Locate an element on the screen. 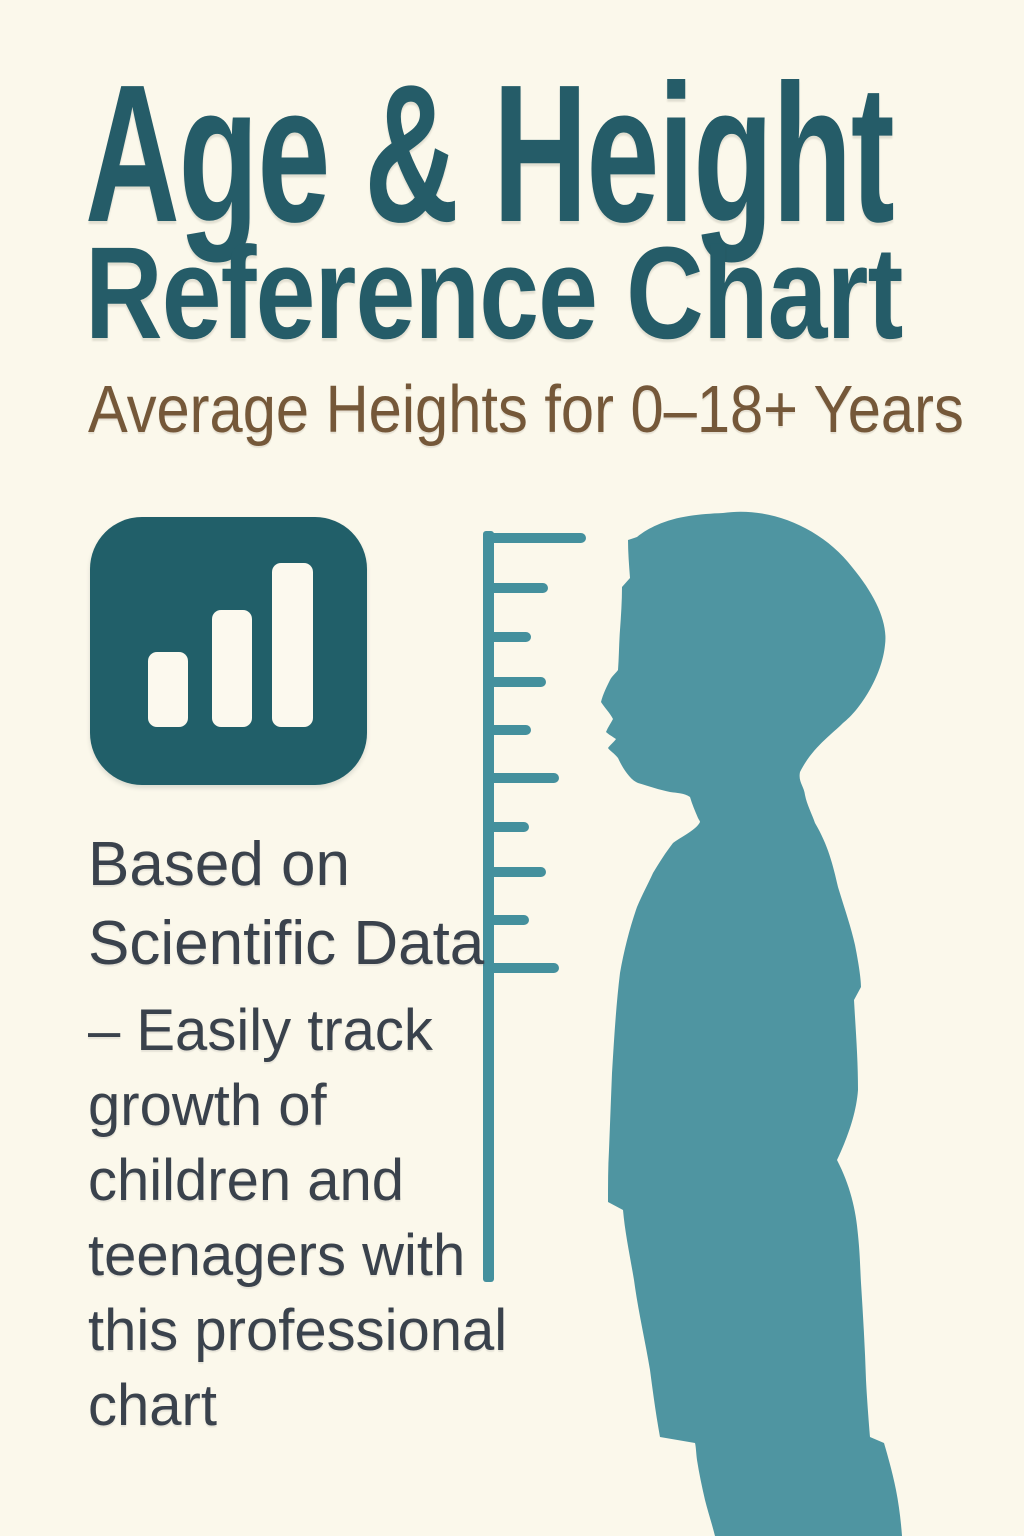 The width and height of the screenshot is (1024, 1536). bar-chart-icon is located at coordinates (228, 651).